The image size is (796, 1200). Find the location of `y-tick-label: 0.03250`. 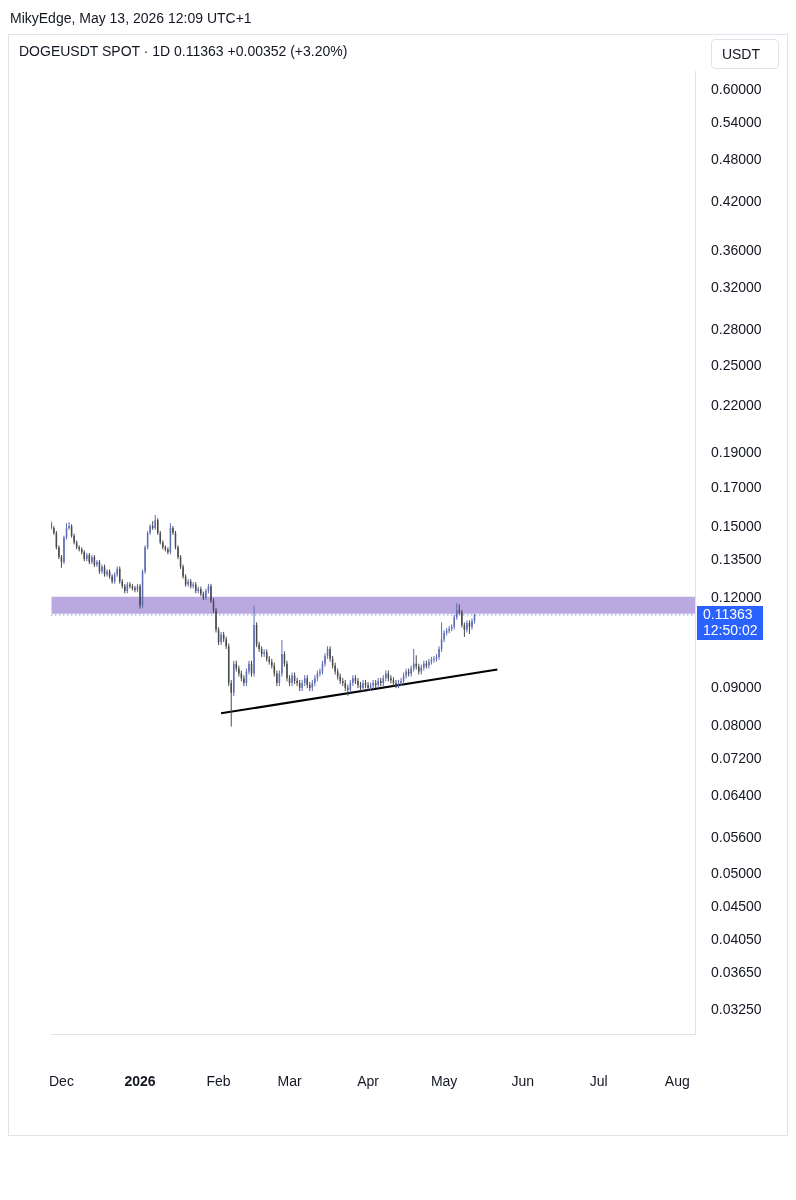

y-tick-label: 0.03250 is located at coordinates (736, 1008).